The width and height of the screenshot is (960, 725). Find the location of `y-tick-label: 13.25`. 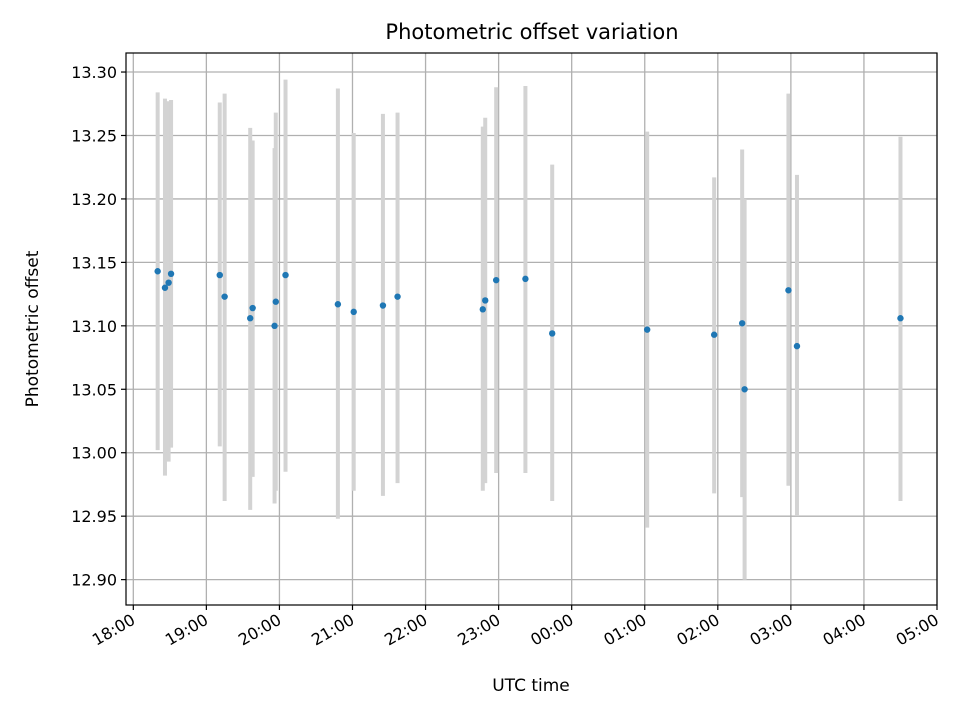

y-tick-label: 13.25 is located at coordinates (94, 135).